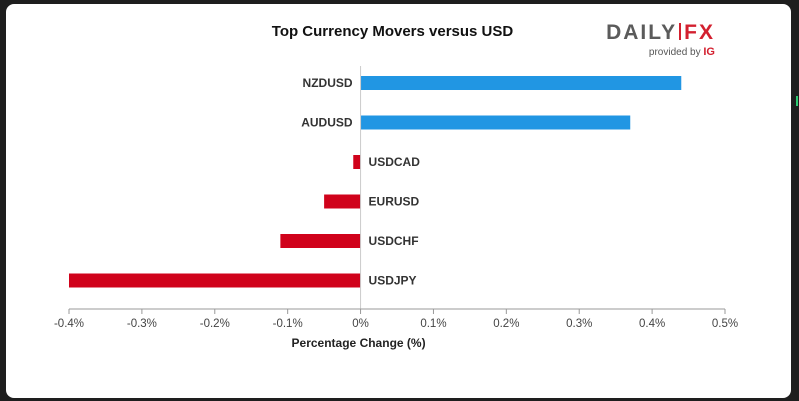 This screenshot has height=401, width=799. I want to click on logo-subtitle: provided by IG, so click(660, 52).